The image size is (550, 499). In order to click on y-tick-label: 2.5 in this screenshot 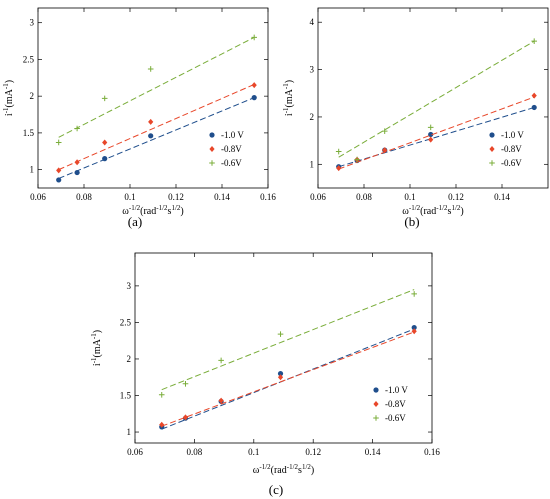, I will do `click(29, 59)`.